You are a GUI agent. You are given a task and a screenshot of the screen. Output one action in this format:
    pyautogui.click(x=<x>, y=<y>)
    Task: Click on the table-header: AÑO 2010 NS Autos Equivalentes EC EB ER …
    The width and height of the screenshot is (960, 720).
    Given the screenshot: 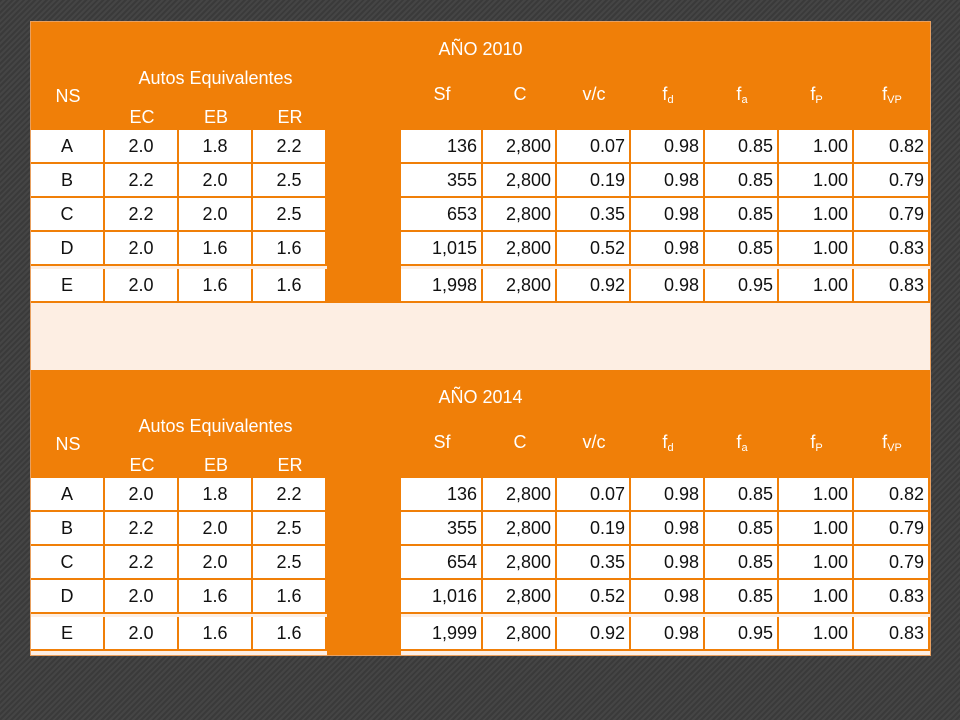 What is the action you would take?
    pyautogui.click(x=480, y=76)
    